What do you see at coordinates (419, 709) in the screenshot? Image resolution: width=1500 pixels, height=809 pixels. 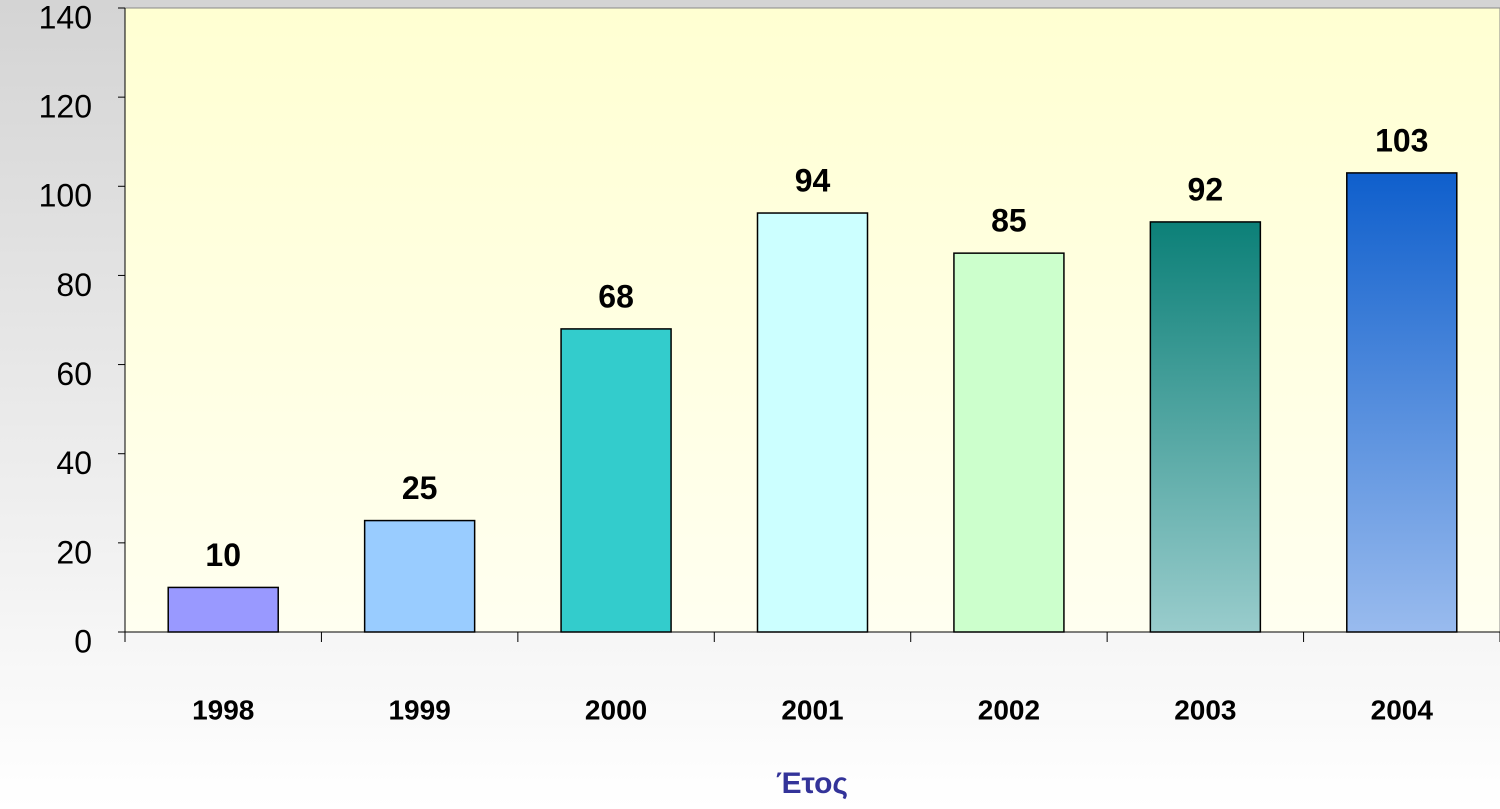 I see `x-tick-label: 1999` at bounding box center [419, 709].